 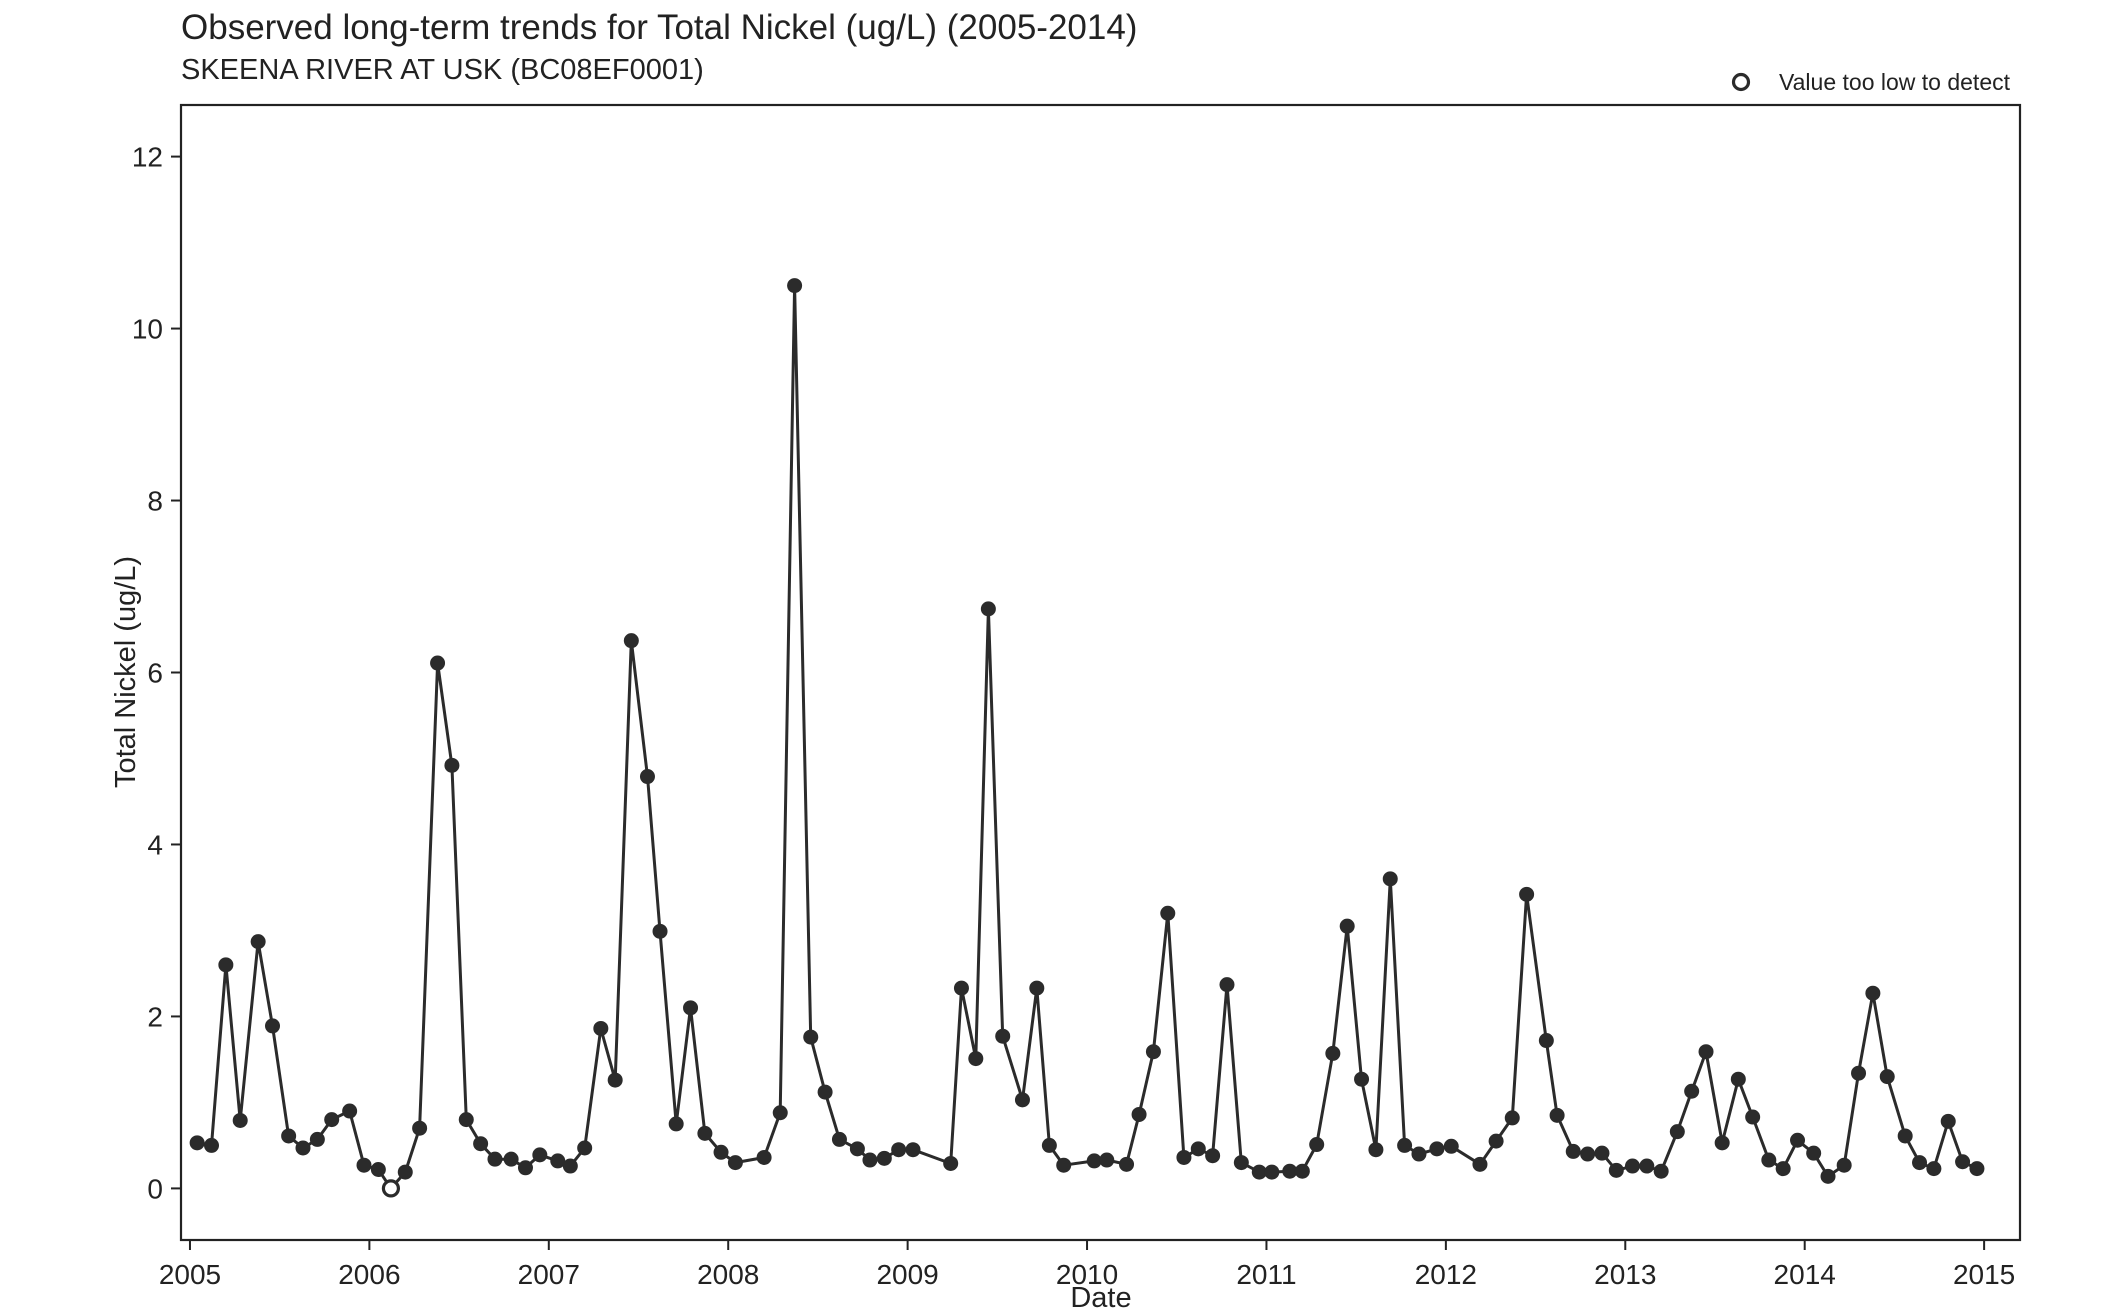 I want to click on x-tick-label: 2007, so click(x=549, y=1274).